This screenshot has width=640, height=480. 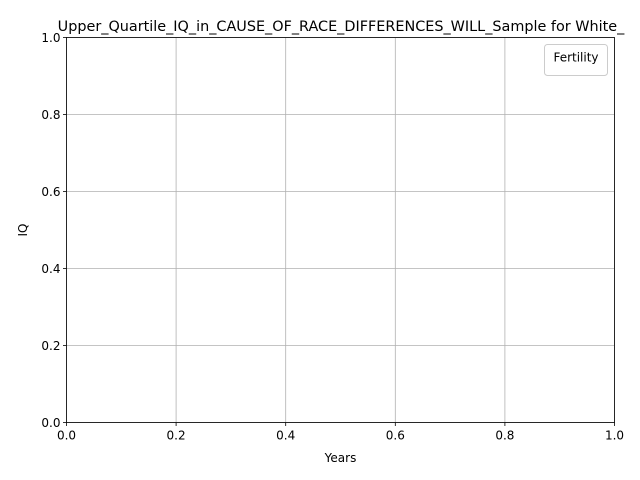 I want to click on y-tick-label: 0.0, so click(x=50, y=423).